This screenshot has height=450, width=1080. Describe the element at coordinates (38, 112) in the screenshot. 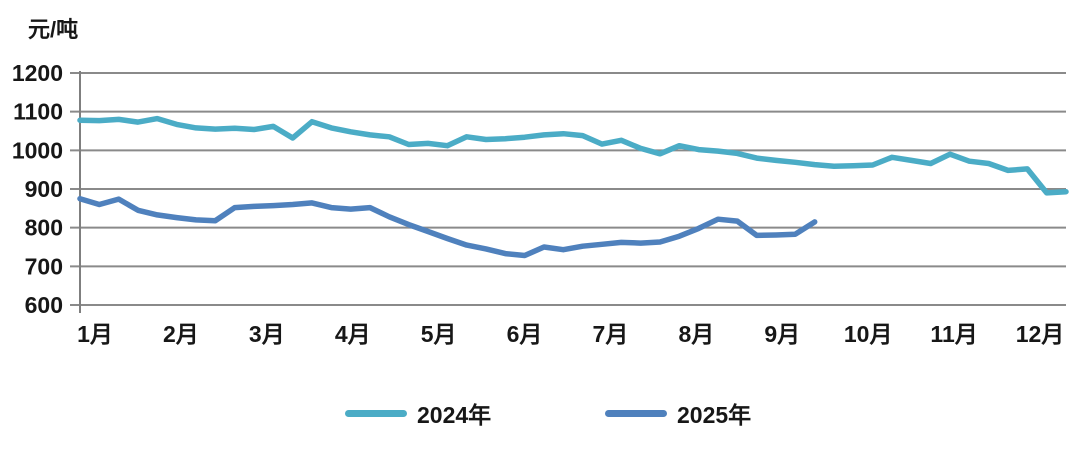

I see `y-tick-label: 1100` at that location.